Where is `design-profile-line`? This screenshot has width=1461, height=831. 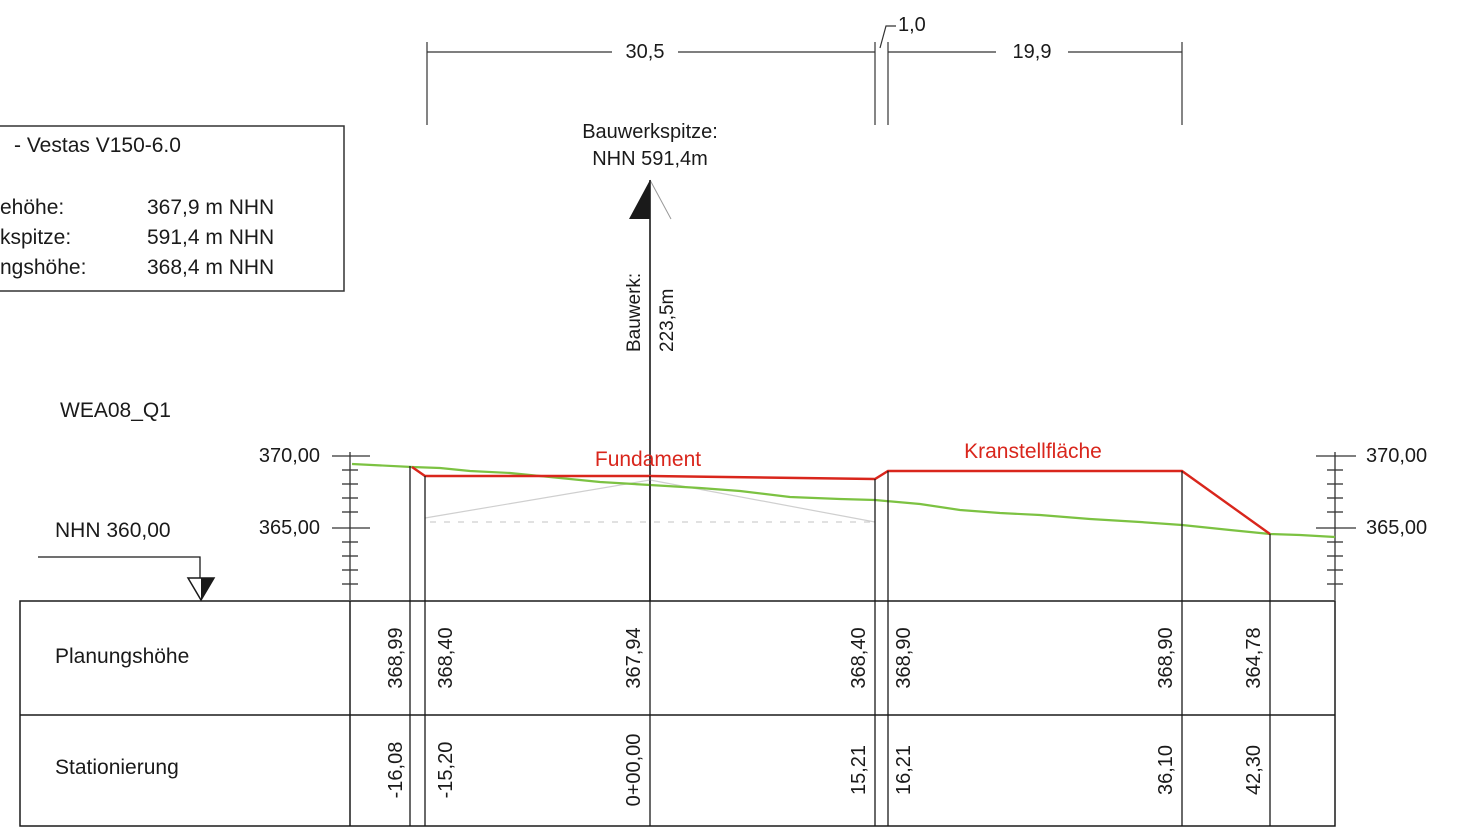 design-profile-line is located at coordinates (841, 500).